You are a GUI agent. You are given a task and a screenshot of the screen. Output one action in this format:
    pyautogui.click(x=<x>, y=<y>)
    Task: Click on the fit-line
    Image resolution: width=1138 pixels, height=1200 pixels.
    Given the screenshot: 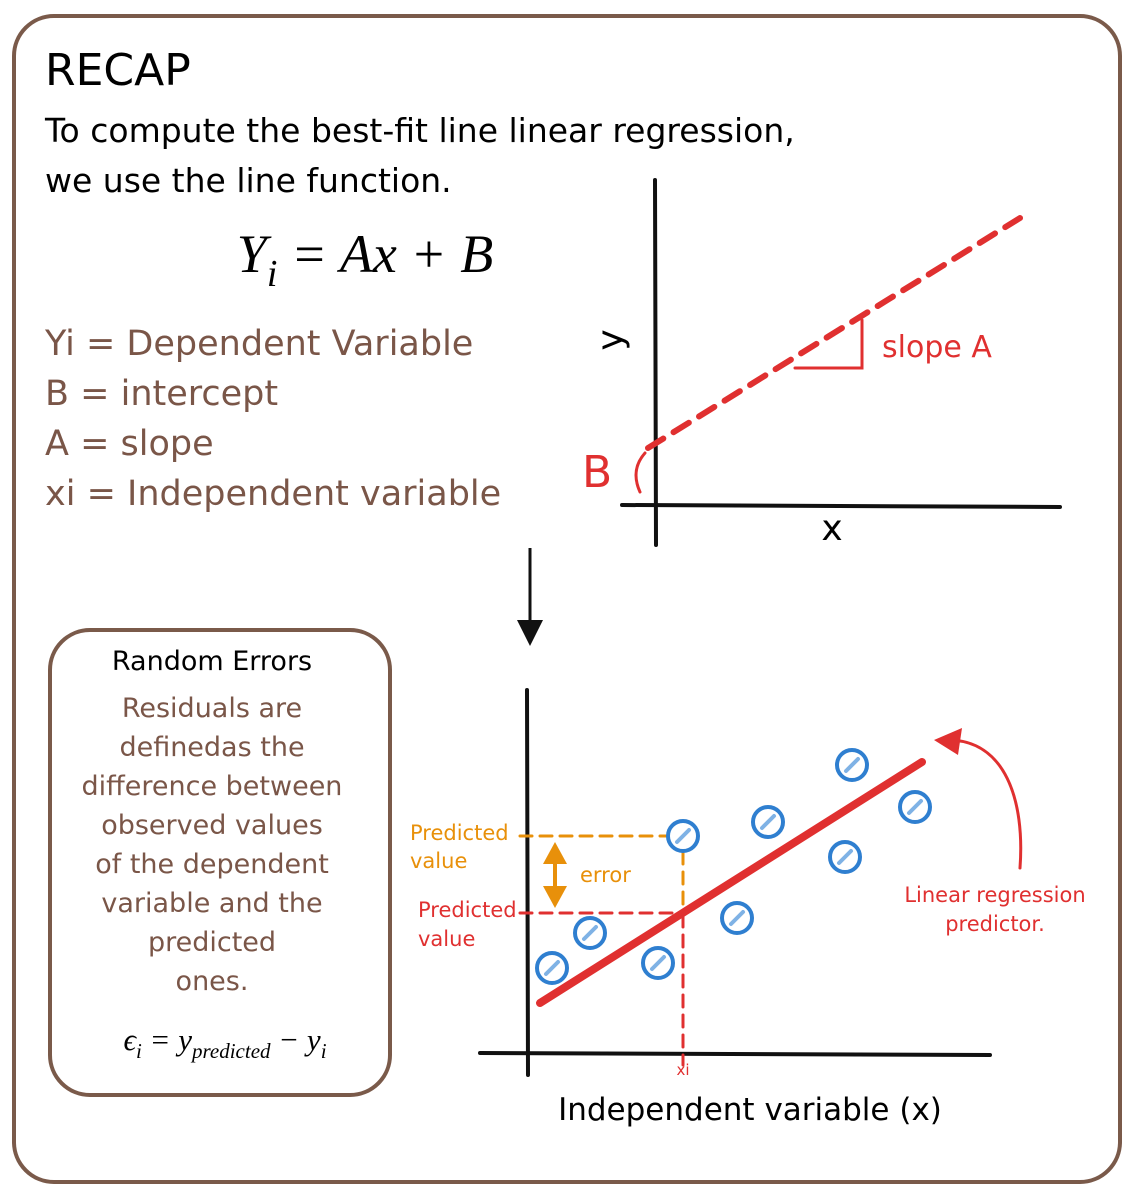 What is the action you would take?
    pyautogui.click(x=834, y=333)
    